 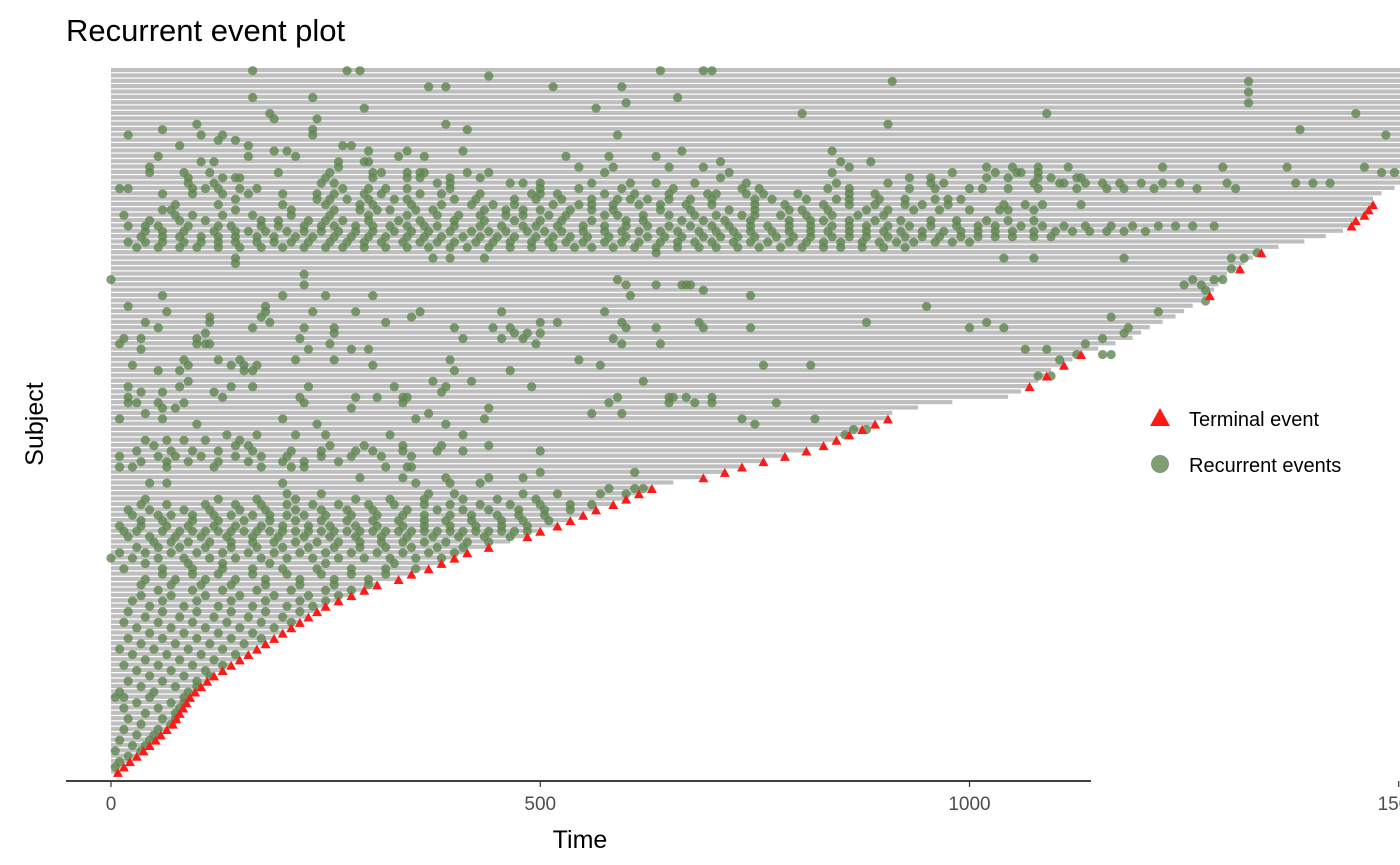 What do you see at coordinates (753, 798) in the screenshot?
I see `x-axis-ticks: 0500100015002000` at bounding box center [753, 798].